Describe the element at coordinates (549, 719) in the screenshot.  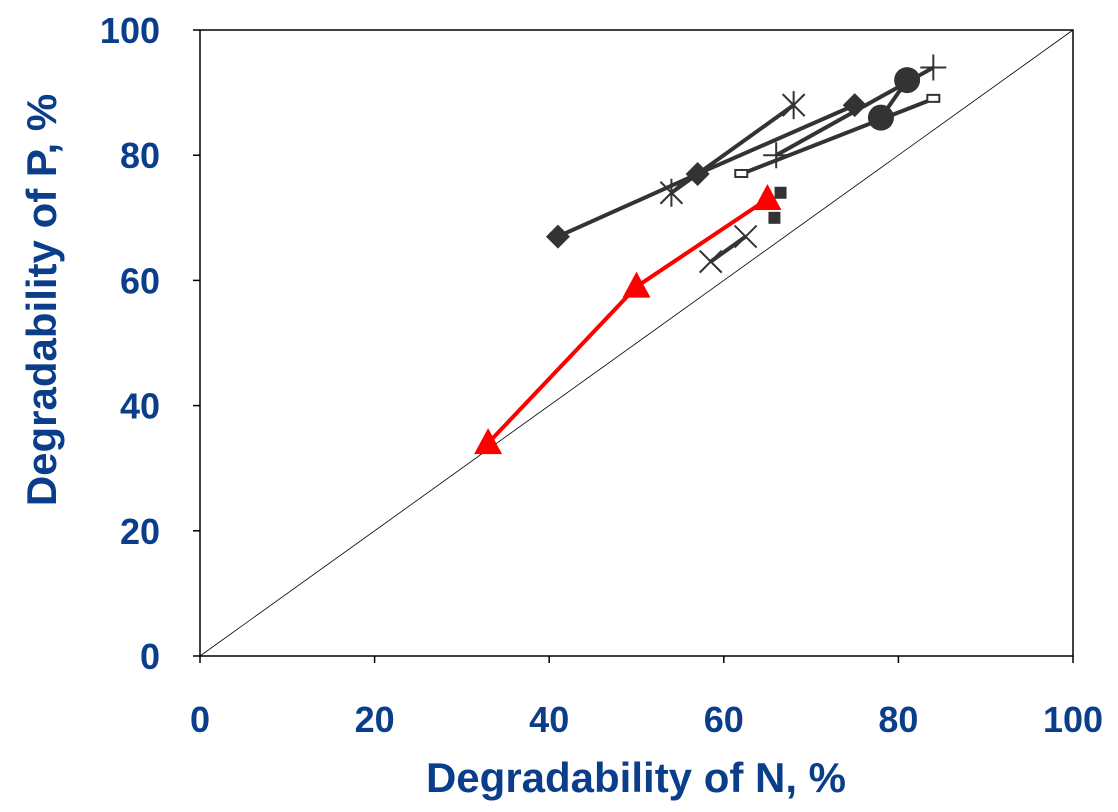
I see `x-tick-label: 40` at that location.